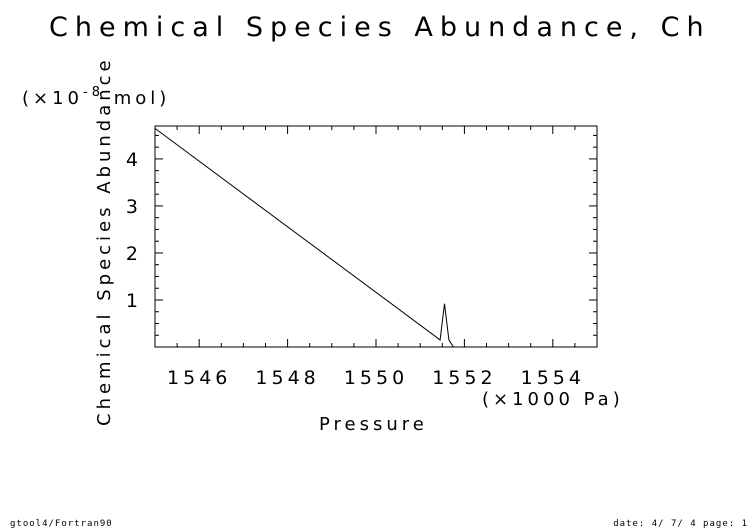 This screenshot has height=532, width=752. I want to click on y-tick-label: 2, so click(134, 254).